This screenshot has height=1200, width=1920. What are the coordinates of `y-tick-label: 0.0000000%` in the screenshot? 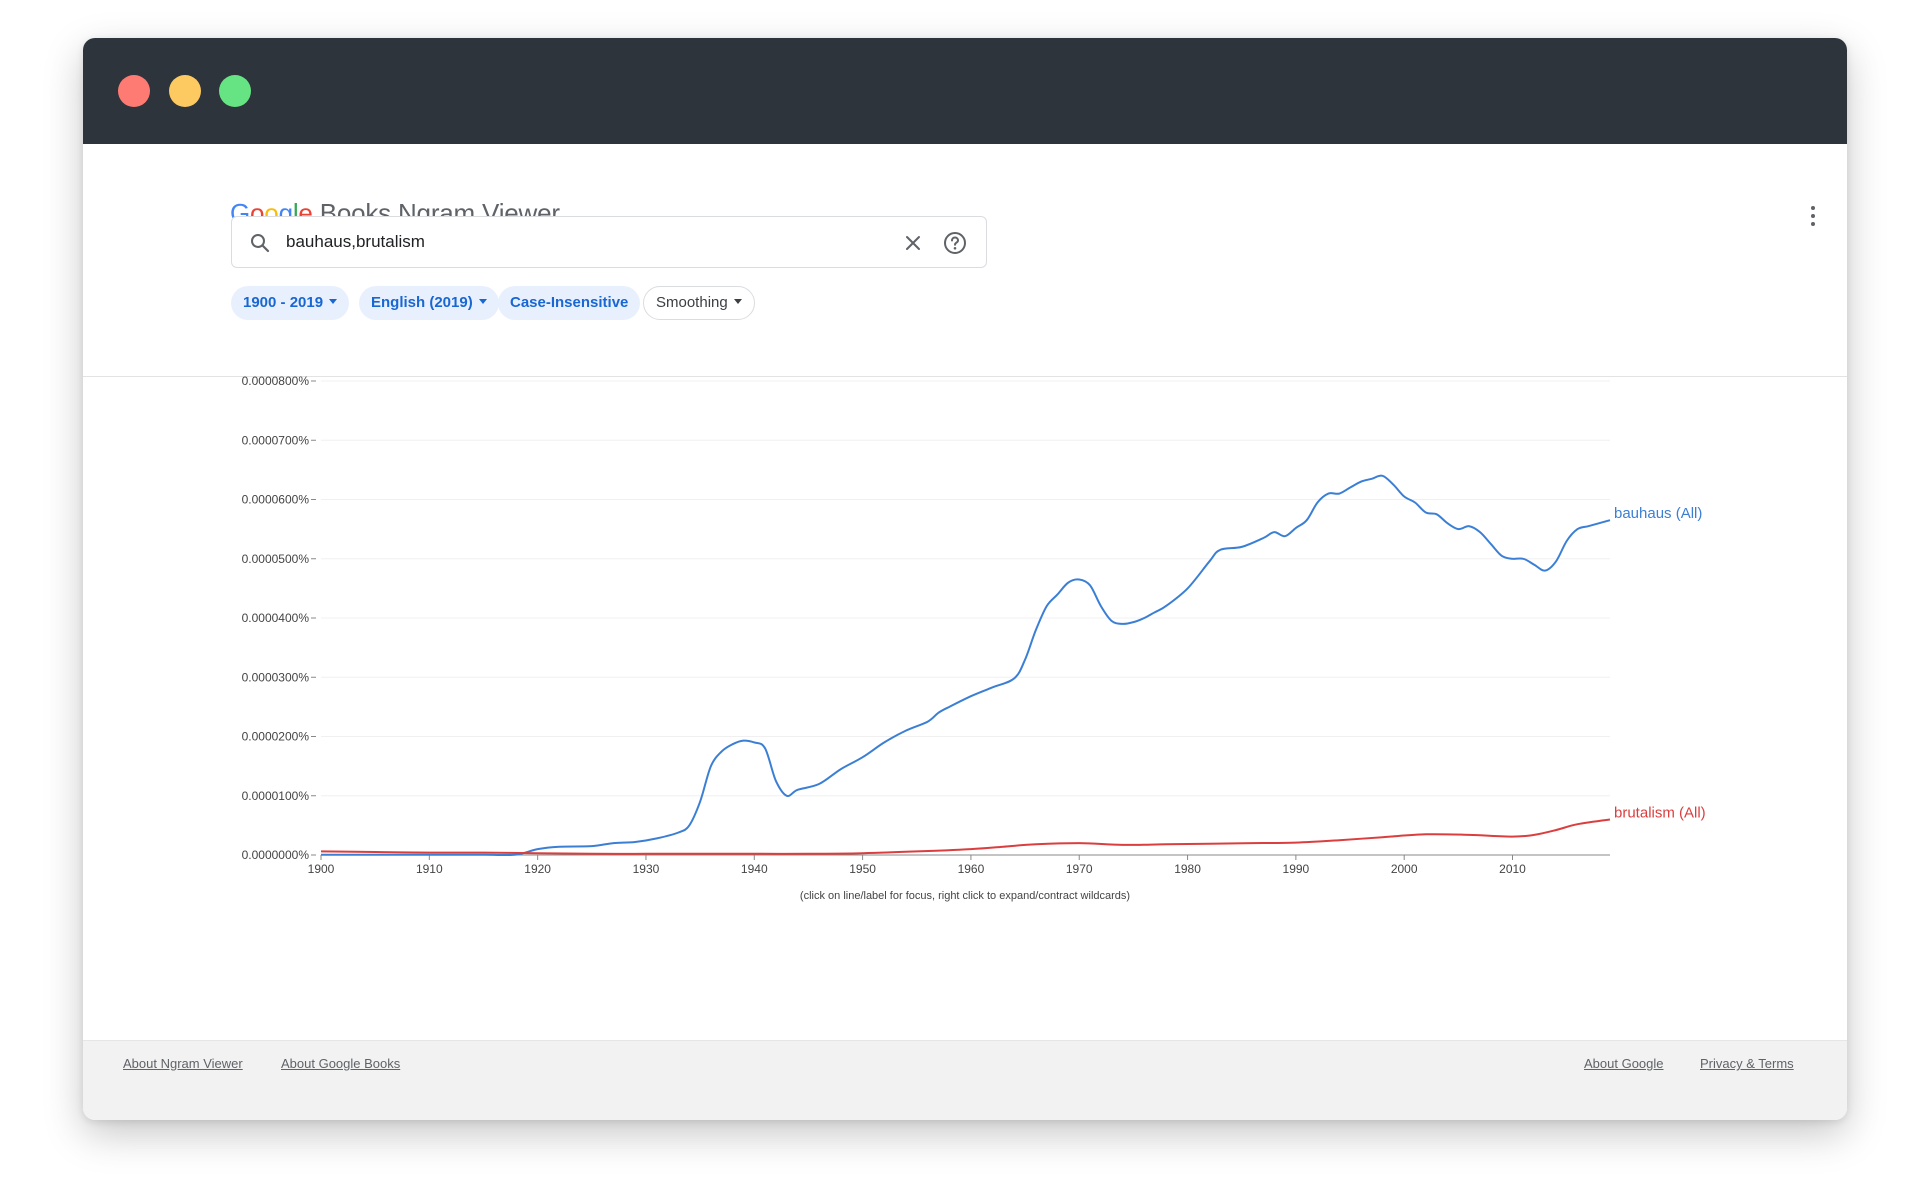 It's located at (276, 855).